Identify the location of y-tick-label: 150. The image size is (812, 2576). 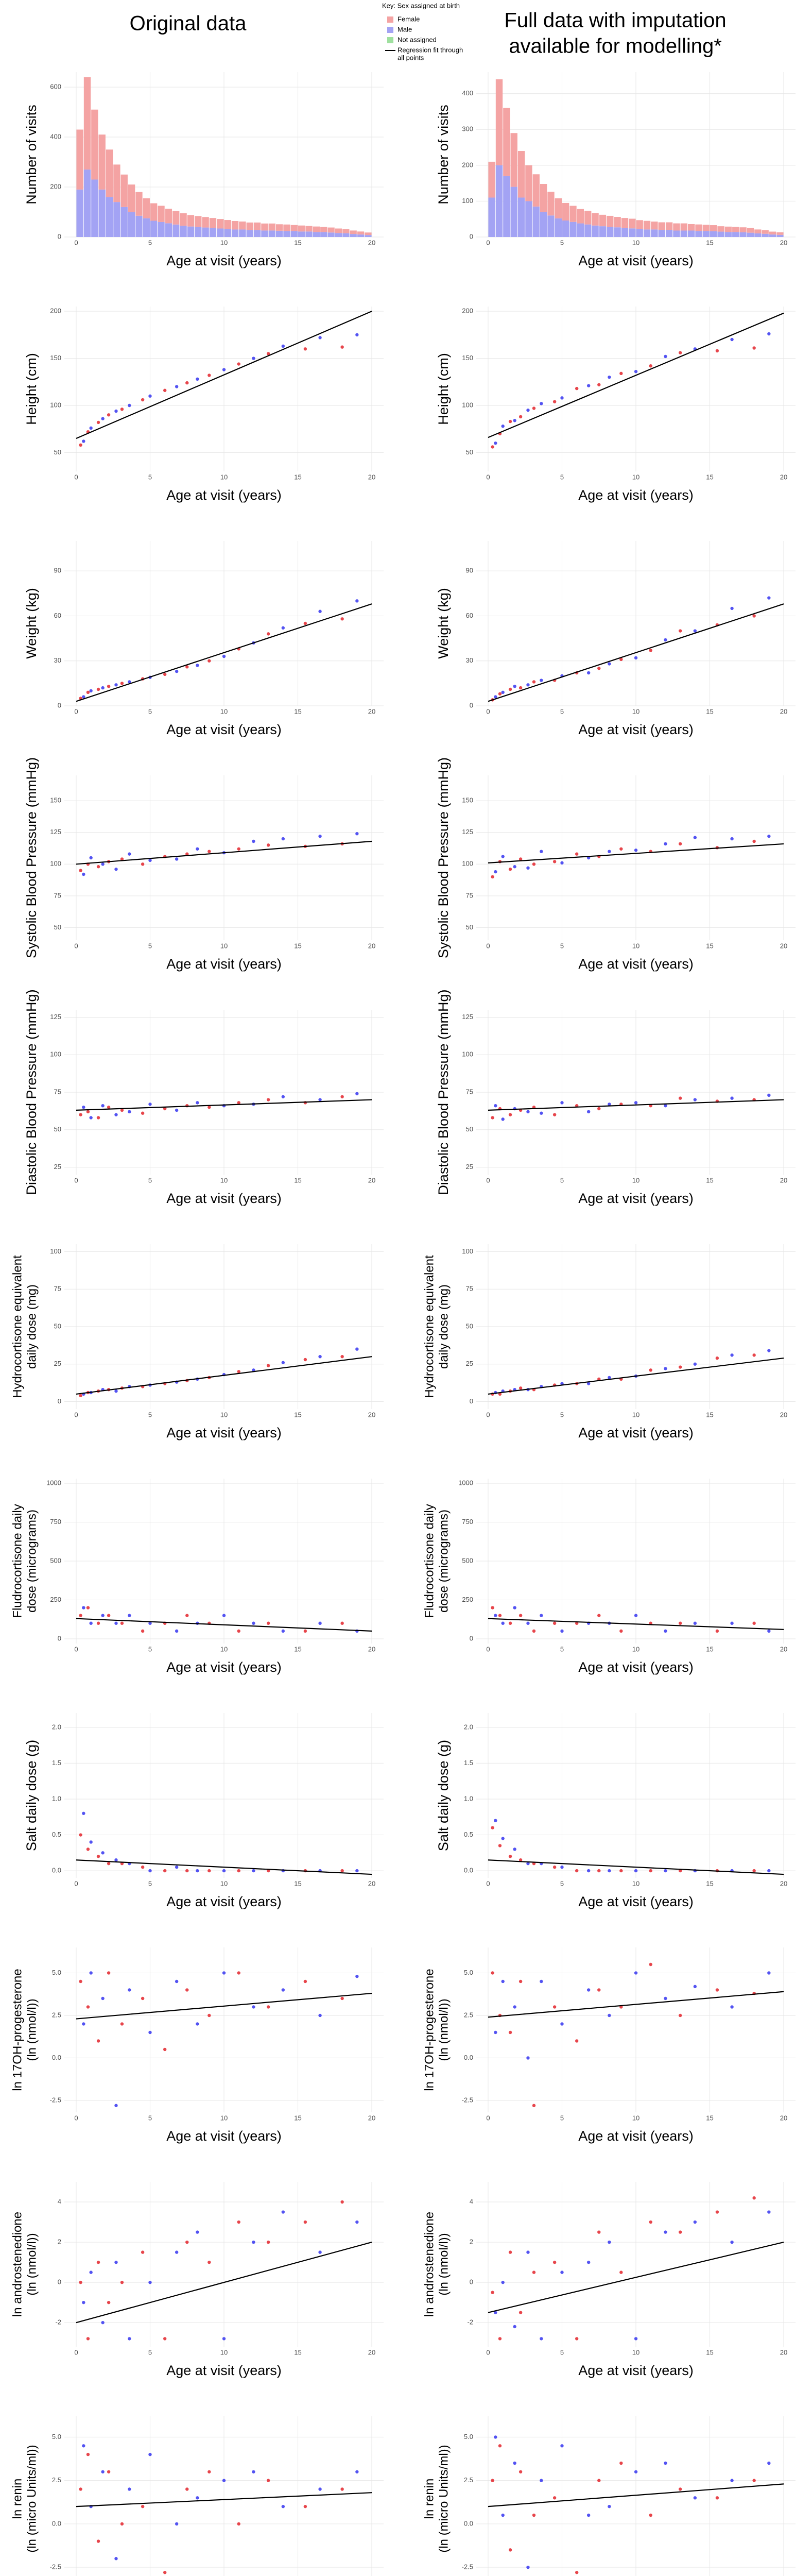
(55, 800).